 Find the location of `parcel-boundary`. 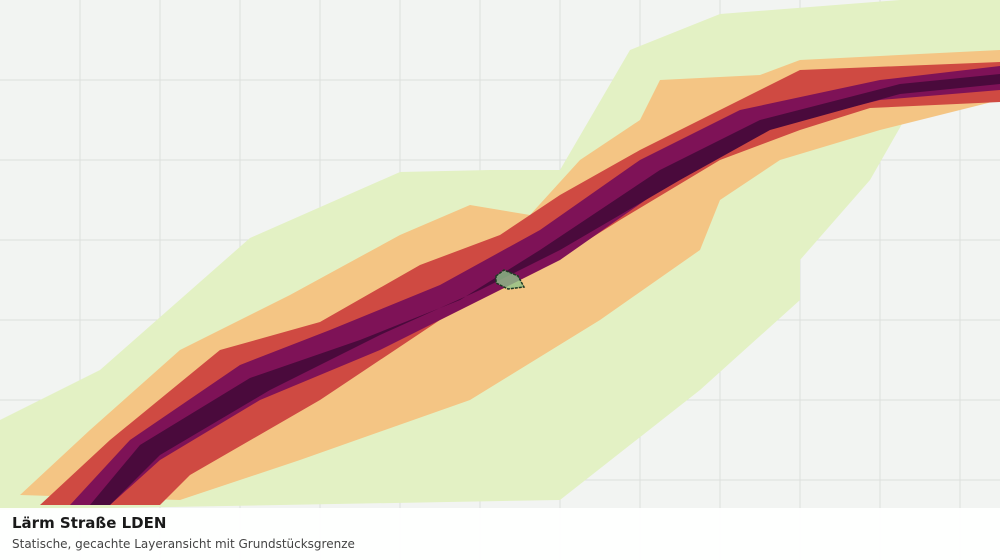

parcel-boundary is located at coordinates (510, 279).